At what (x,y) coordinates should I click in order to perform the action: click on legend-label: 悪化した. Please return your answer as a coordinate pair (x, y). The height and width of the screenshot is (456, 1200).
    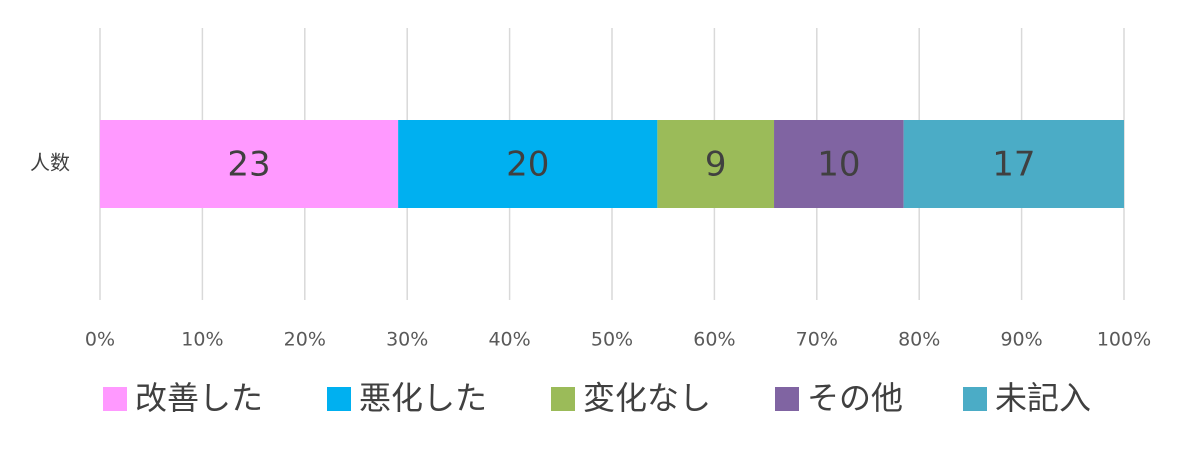
    Looking at the image, I should click on (423, 398).